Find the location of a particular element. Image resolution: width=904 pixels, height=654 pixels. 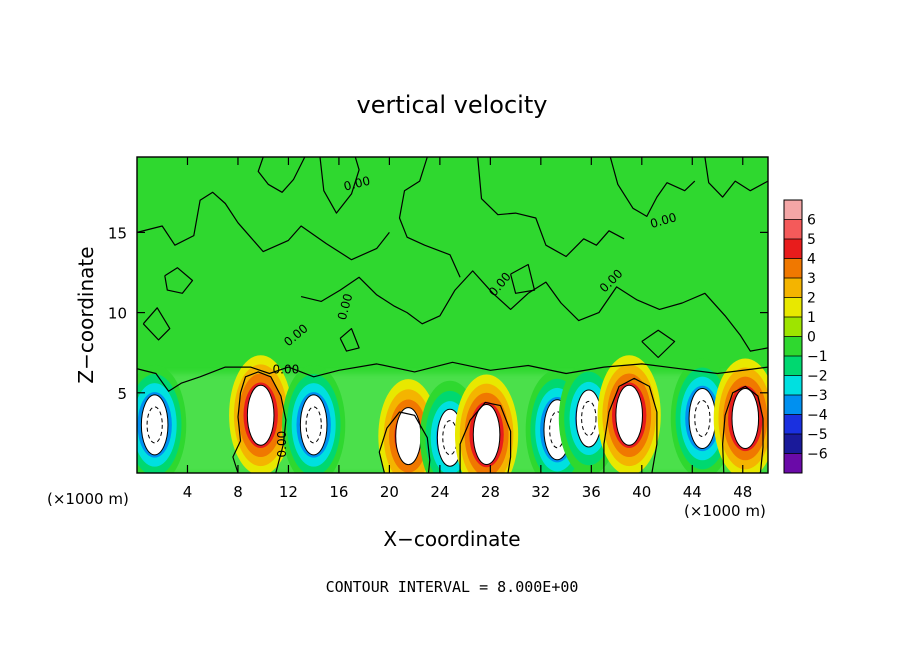

velocity-field is located at coordinates (452, 414).